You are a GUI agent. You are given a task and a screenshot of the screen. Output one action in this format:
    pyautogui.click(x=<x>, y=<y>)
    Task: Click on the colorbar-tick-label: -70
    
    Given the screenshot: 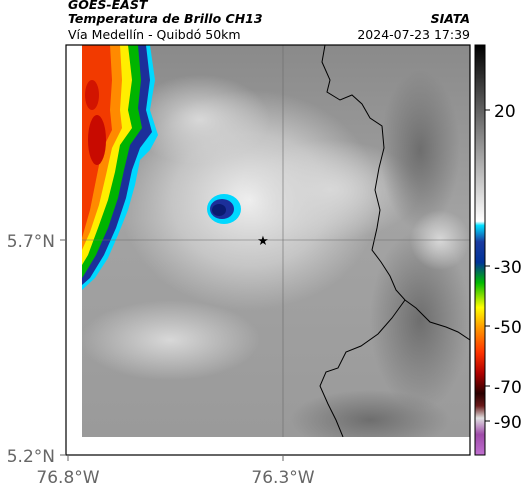 What is the action you would take?
    pyautogui.click(x=508, y=388)
    